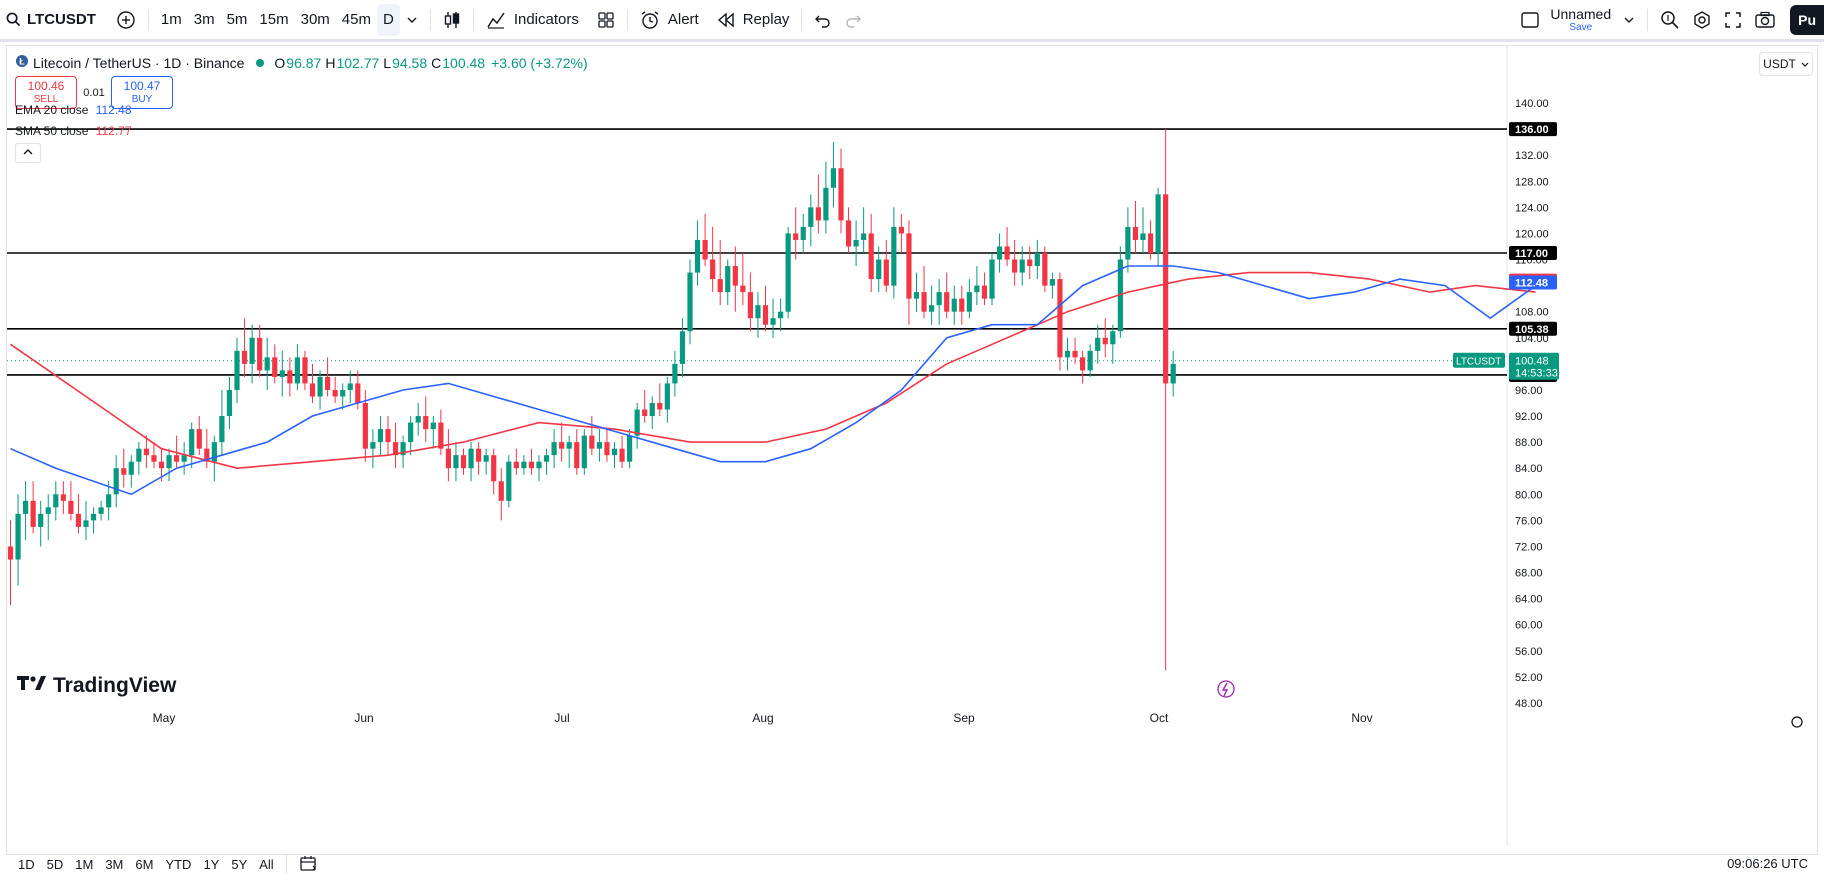 The image size is (1824, 886). I want to click on price-tick-label: 48.00, so click(1529, 704).